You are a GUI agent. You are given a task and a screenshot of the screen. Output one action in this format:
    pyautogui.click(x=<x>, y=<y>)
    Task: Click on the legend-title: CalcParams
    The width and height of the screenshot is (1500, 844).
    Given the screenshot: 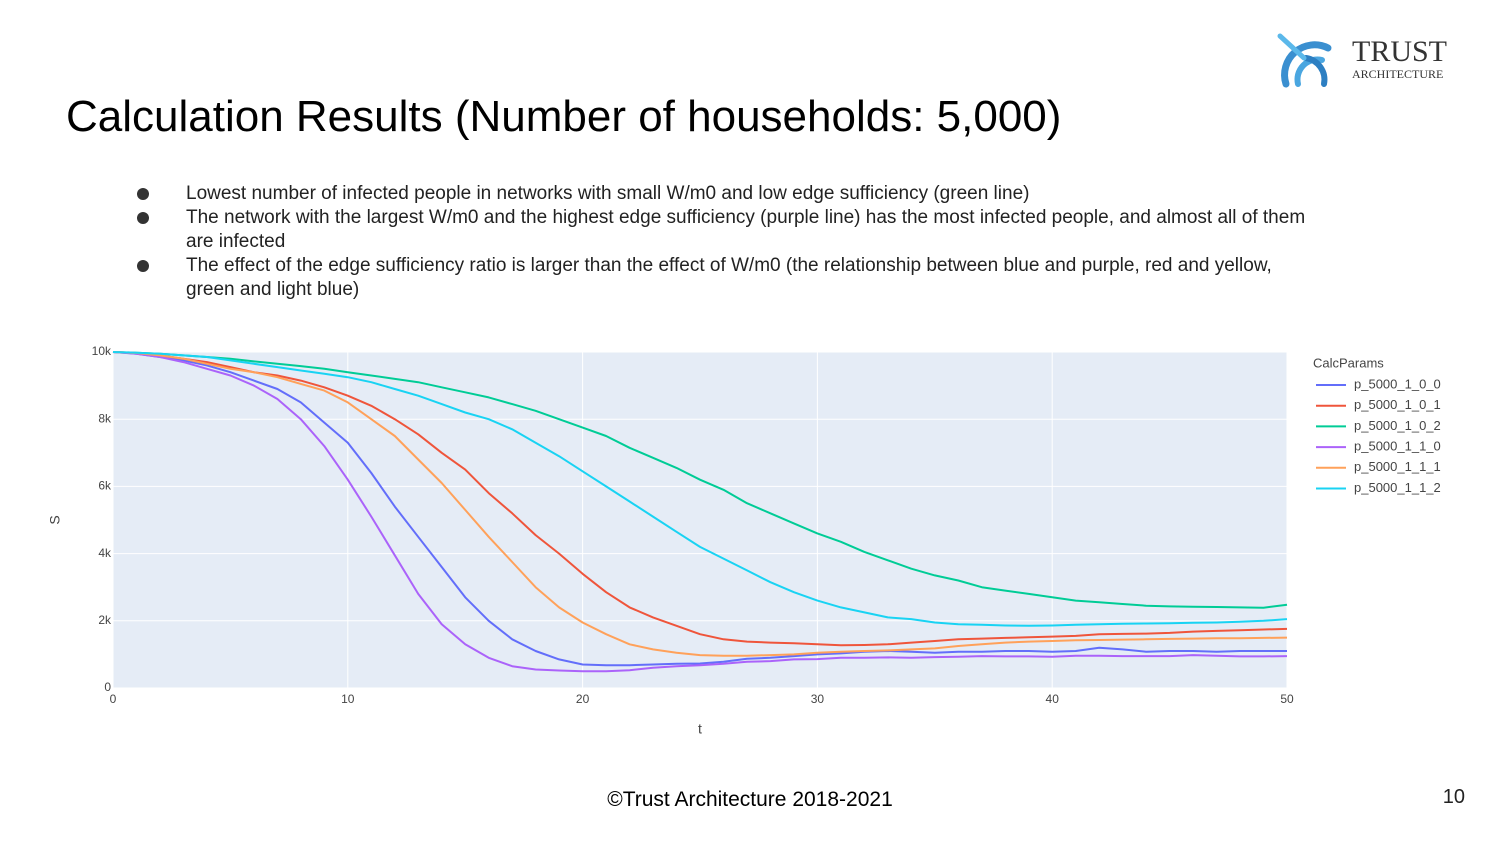 What is the action you would take?
    pyautogui.click(x=1348, y=362)
    